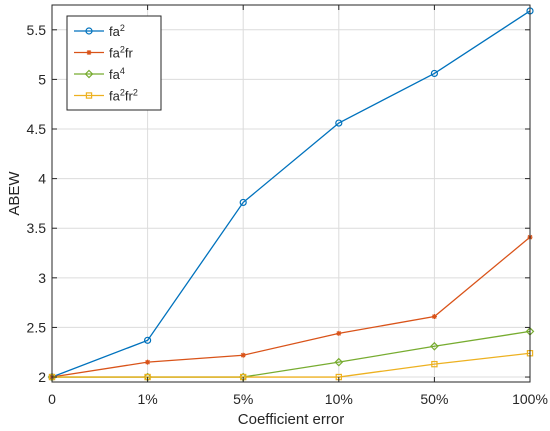  I want to click on x-tick-label: 10%, so click(339, 399).